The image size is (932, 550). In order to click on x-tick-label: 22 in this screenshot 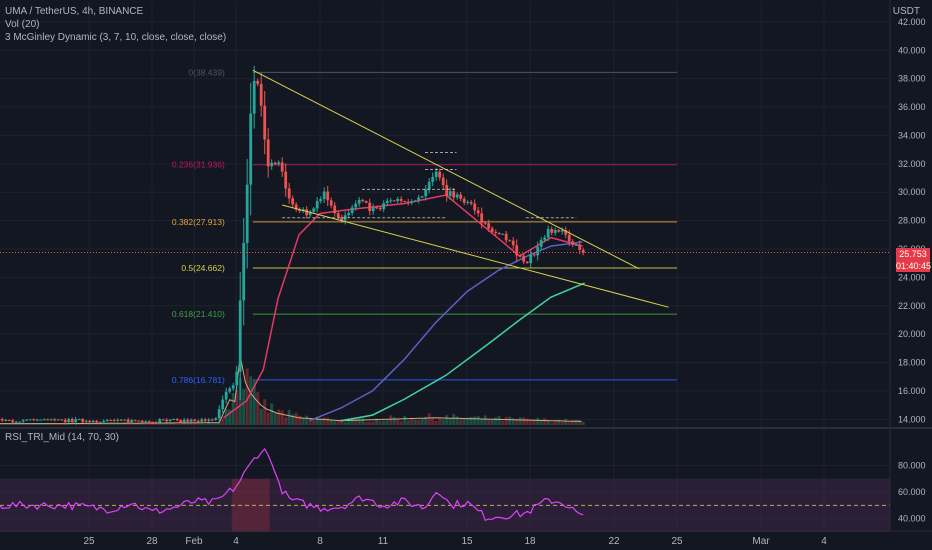, I will do `click(614, 541)`.